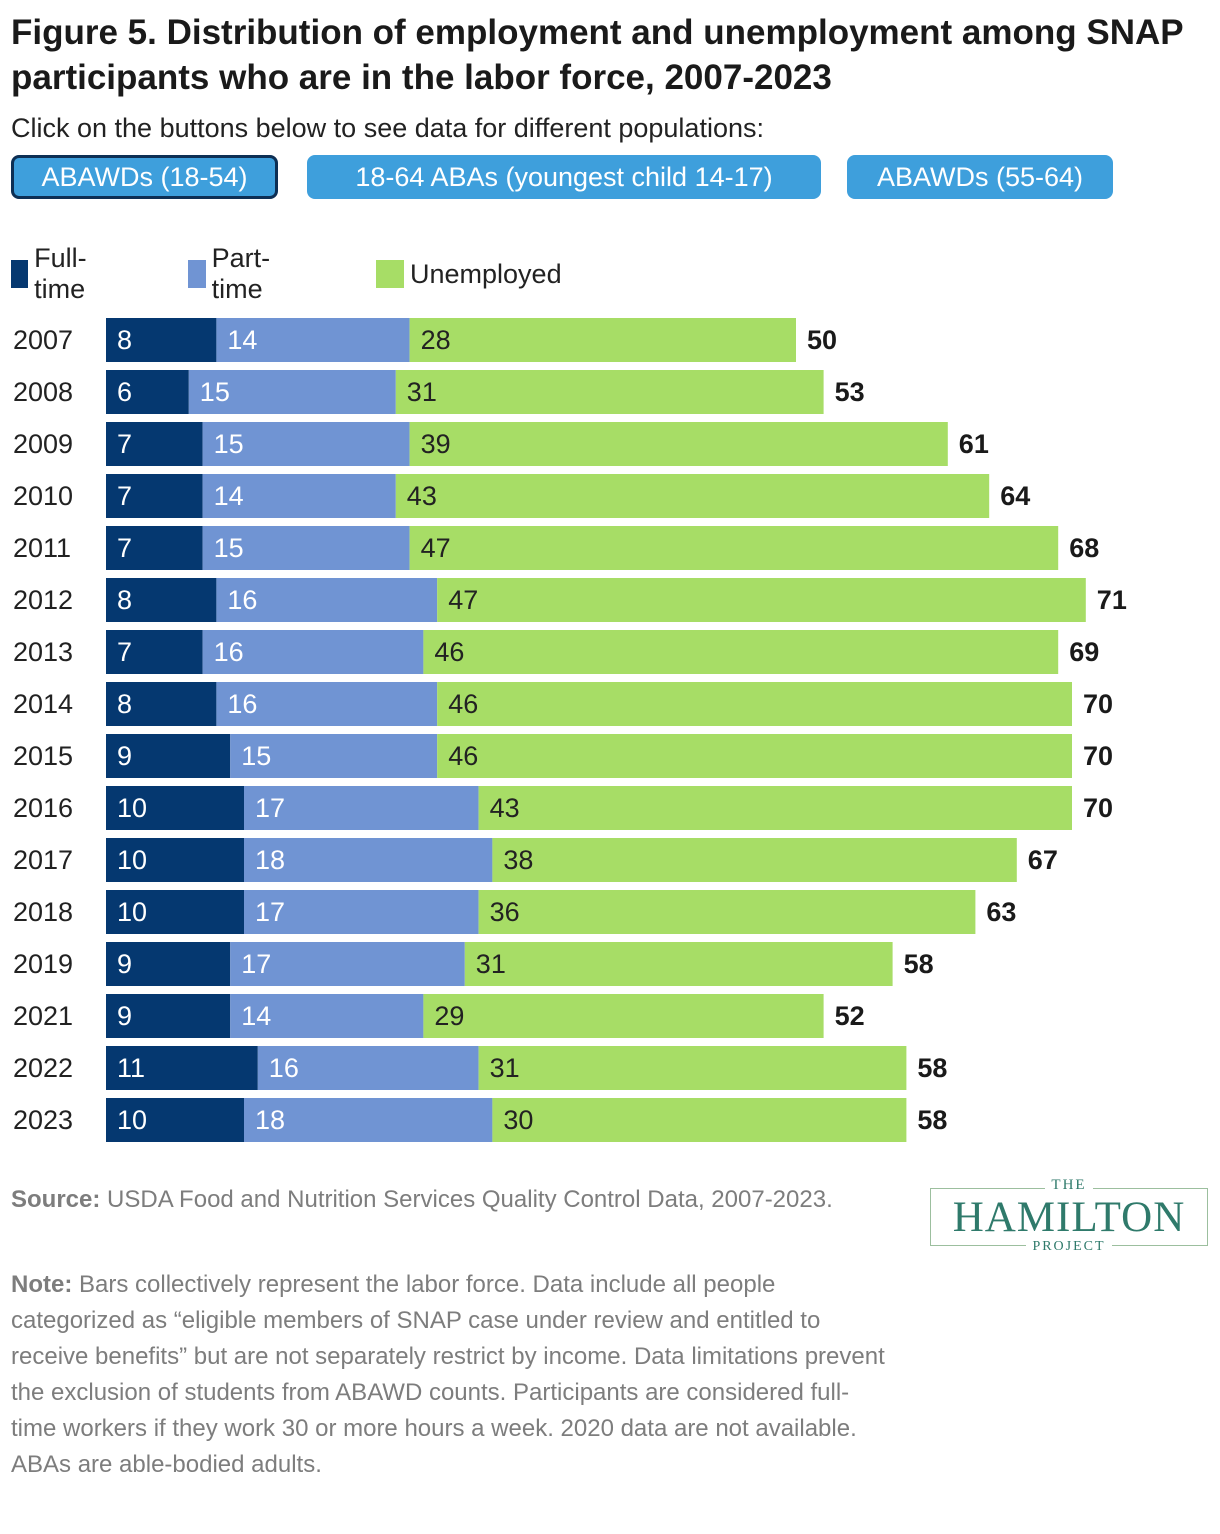  I want to click on bar-part-time-2008, so click(292, 392).